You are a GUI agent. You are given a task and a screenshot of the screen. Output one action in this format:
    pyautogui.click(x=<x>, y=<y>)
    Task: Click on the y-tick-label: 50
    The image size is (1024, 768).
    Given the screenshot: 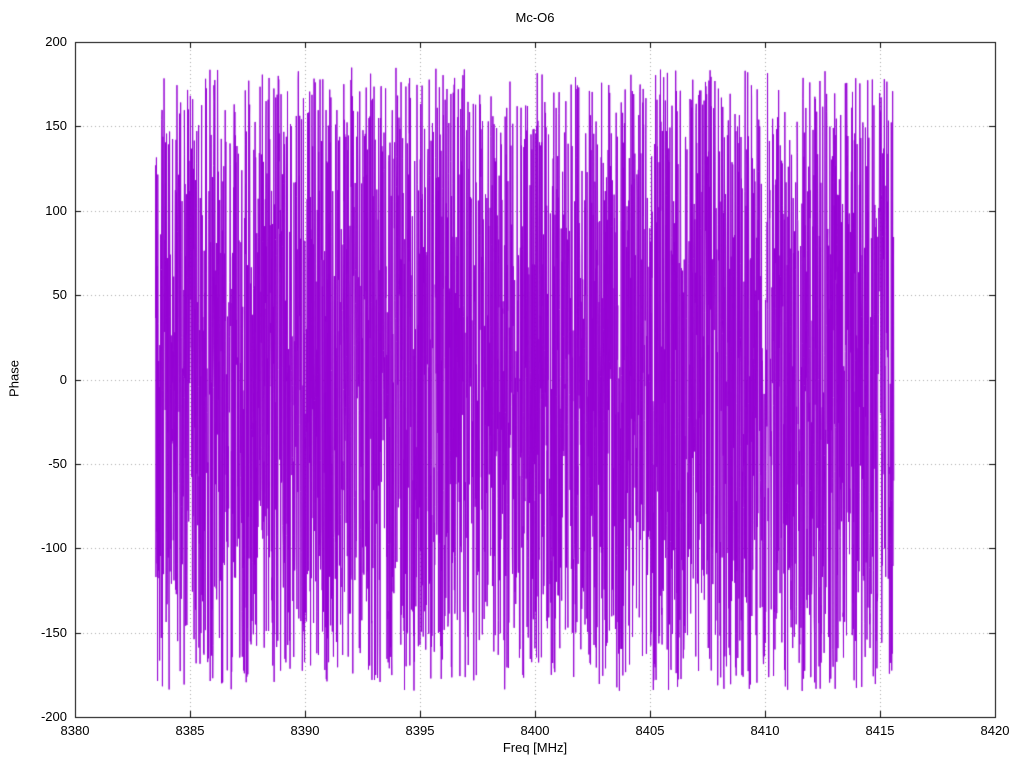 What is the action you would take?
    pyautogui.click(x=59, y=295)
    